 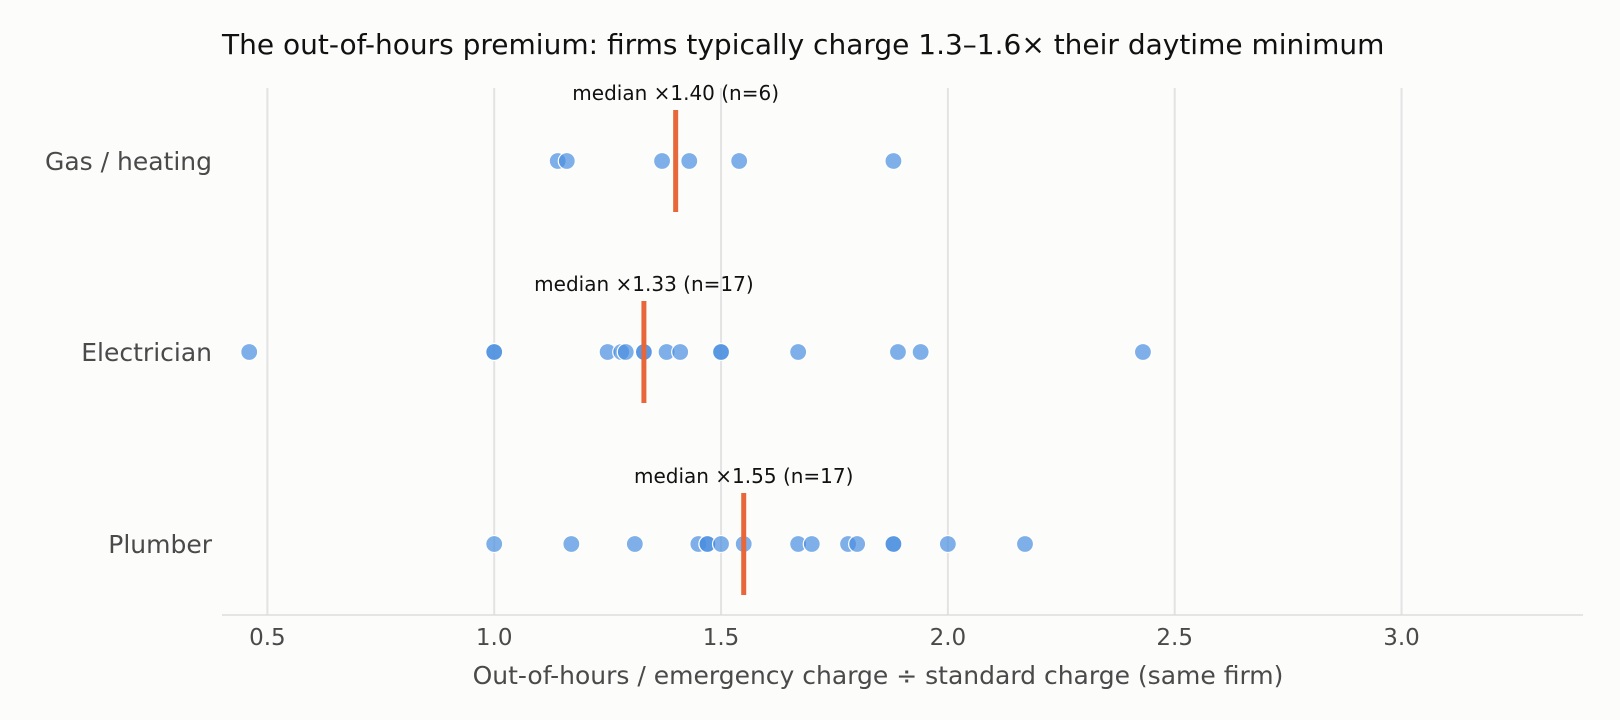 What do you see at coordinates (643, 284) in the screenshot?
I see `median-label: median ×1.33 (n=17)` at bounding box center [643, 284].